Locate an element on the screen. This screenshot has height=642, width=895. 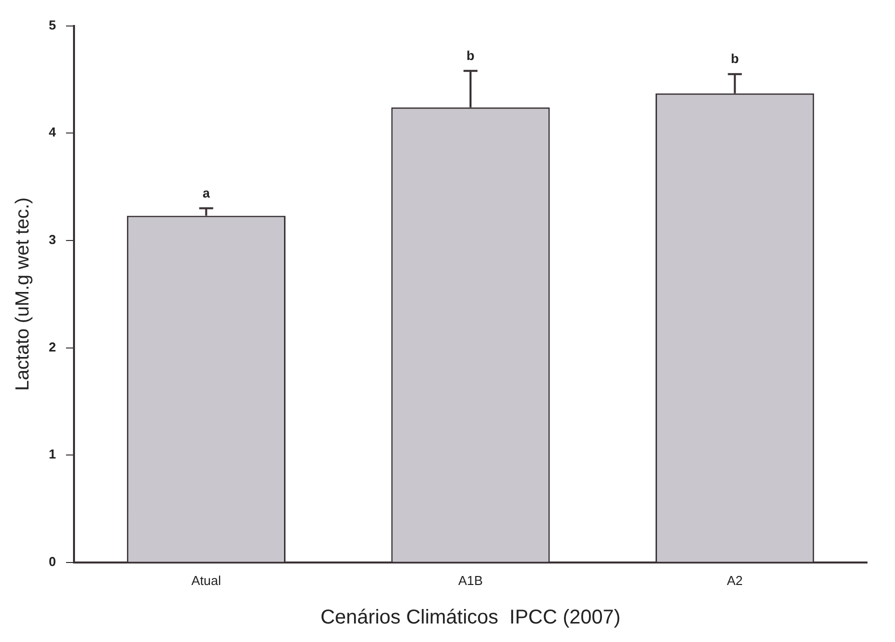
y-axis-title: Lactato (uM.g wet tec.) is located at coordinates (23, 294).